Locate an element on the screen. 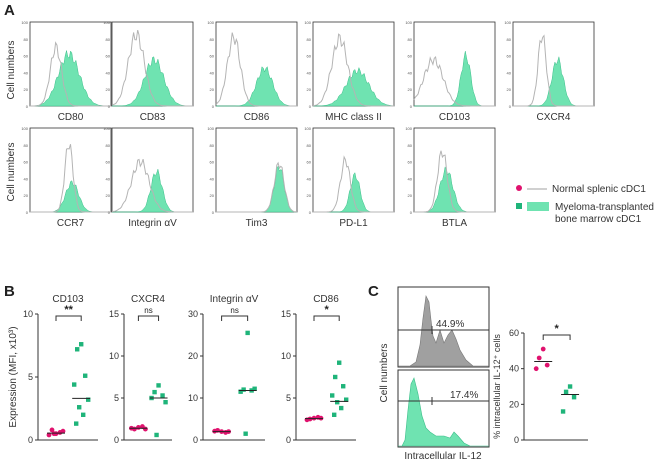 Image resolution: width=661 pixels, height=464 pixels. y-tick-label: 30 is located at coordinates (193, 314).